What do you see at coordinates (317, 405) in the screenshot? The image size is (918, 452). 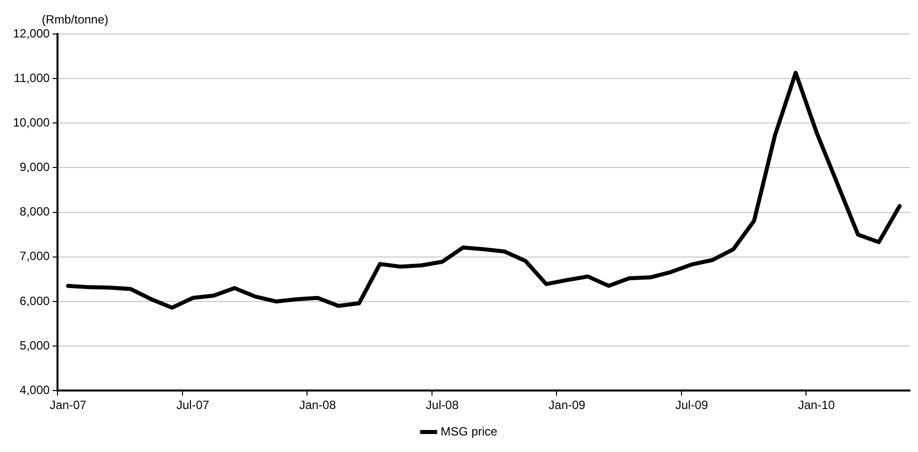 I see `x-tick-label: Jan-08` at bounding box center [317, 405].